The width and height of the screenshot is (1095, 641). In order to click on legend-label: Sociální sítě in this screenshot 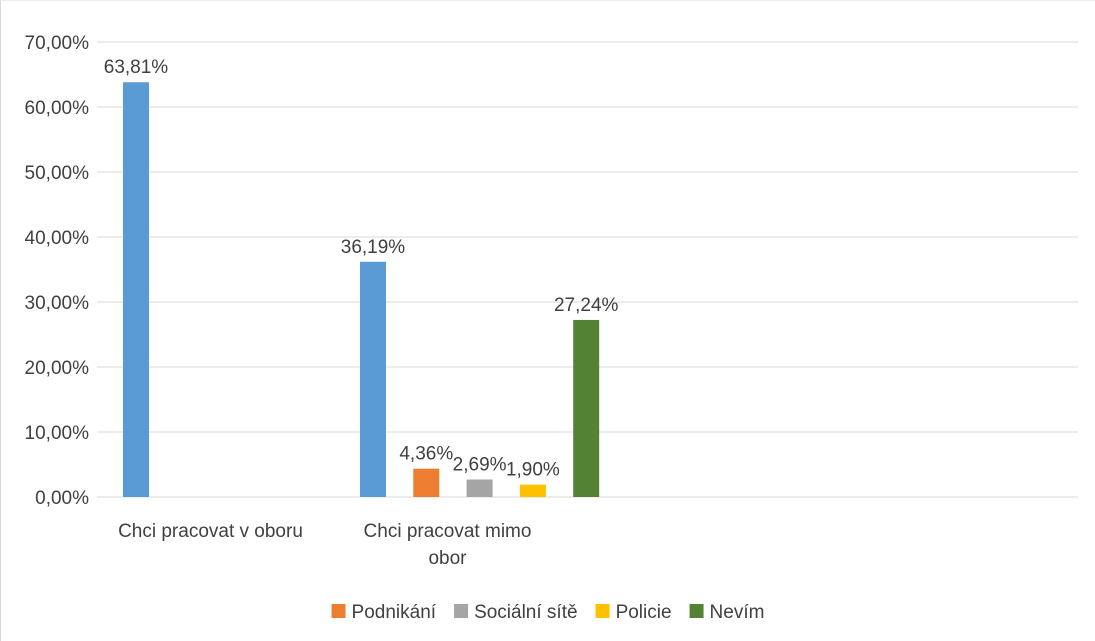, I will do `click(526, 612)`.